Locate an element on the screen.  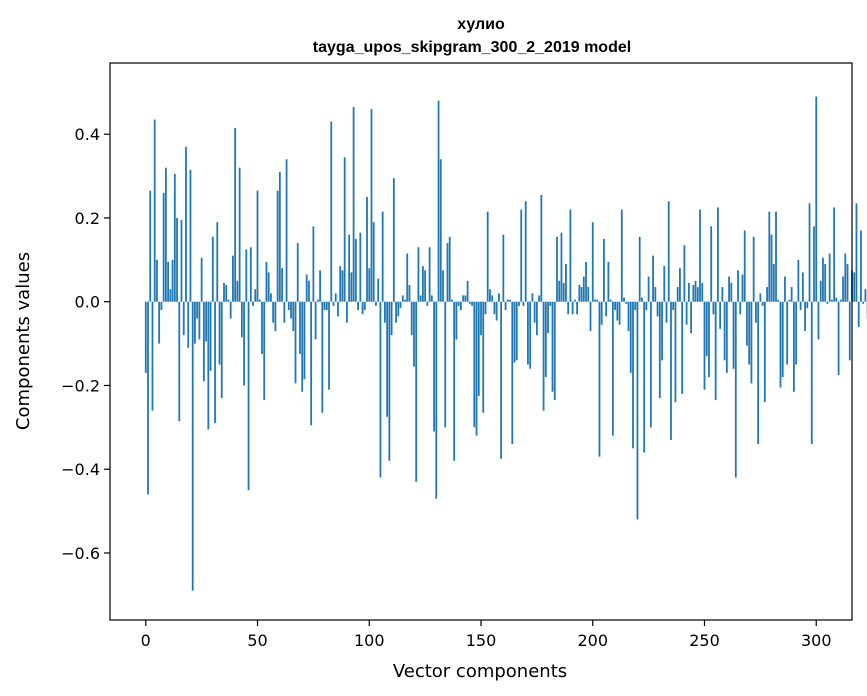
x-tick-label: 150 is located at coordinates (481, 640).